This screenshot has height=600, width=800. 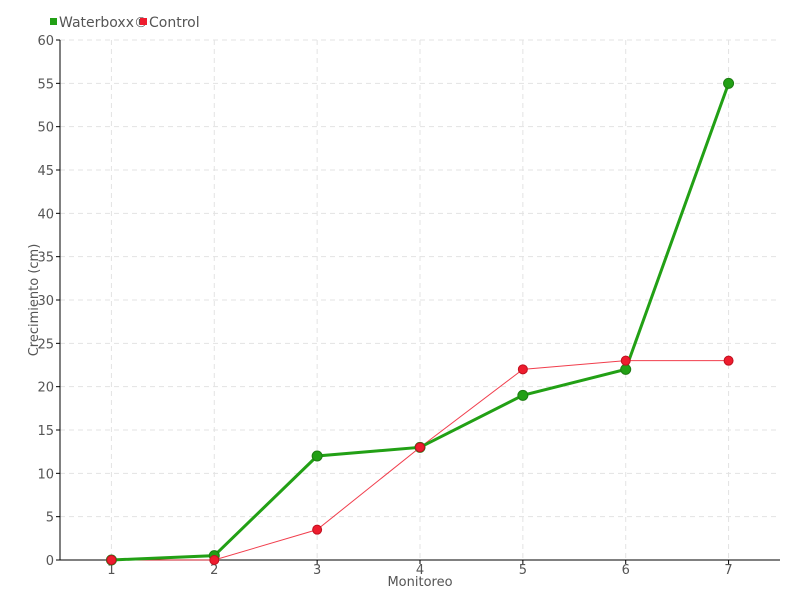 What do you see at coordinates (419, 582) in the screenshot?
I see `x-axis-label: Monitoreo` at bounding box center [419, 582].